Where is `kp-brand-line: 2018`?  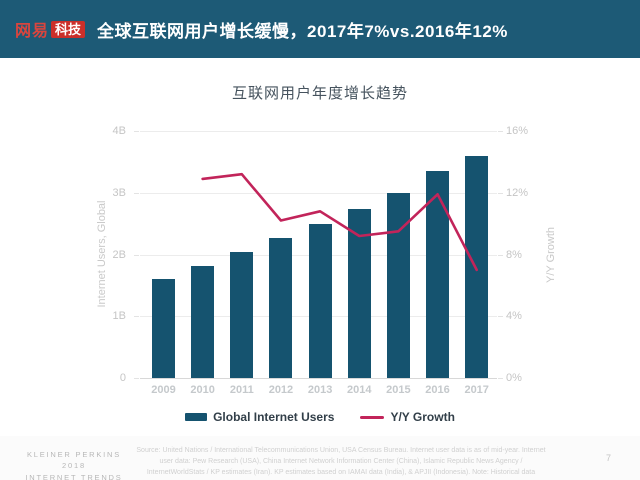
kp-brand-line: 2018 is located at coordinates (74, 466).